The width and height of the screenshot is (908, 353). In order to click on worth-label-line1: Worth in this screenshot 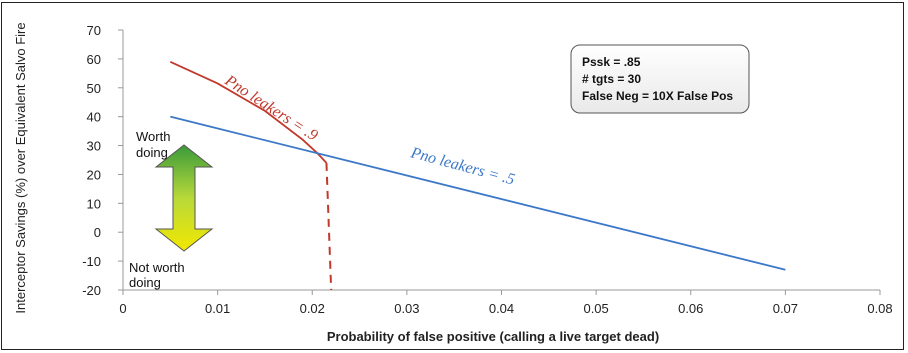, I will do `click(153, 136)`.